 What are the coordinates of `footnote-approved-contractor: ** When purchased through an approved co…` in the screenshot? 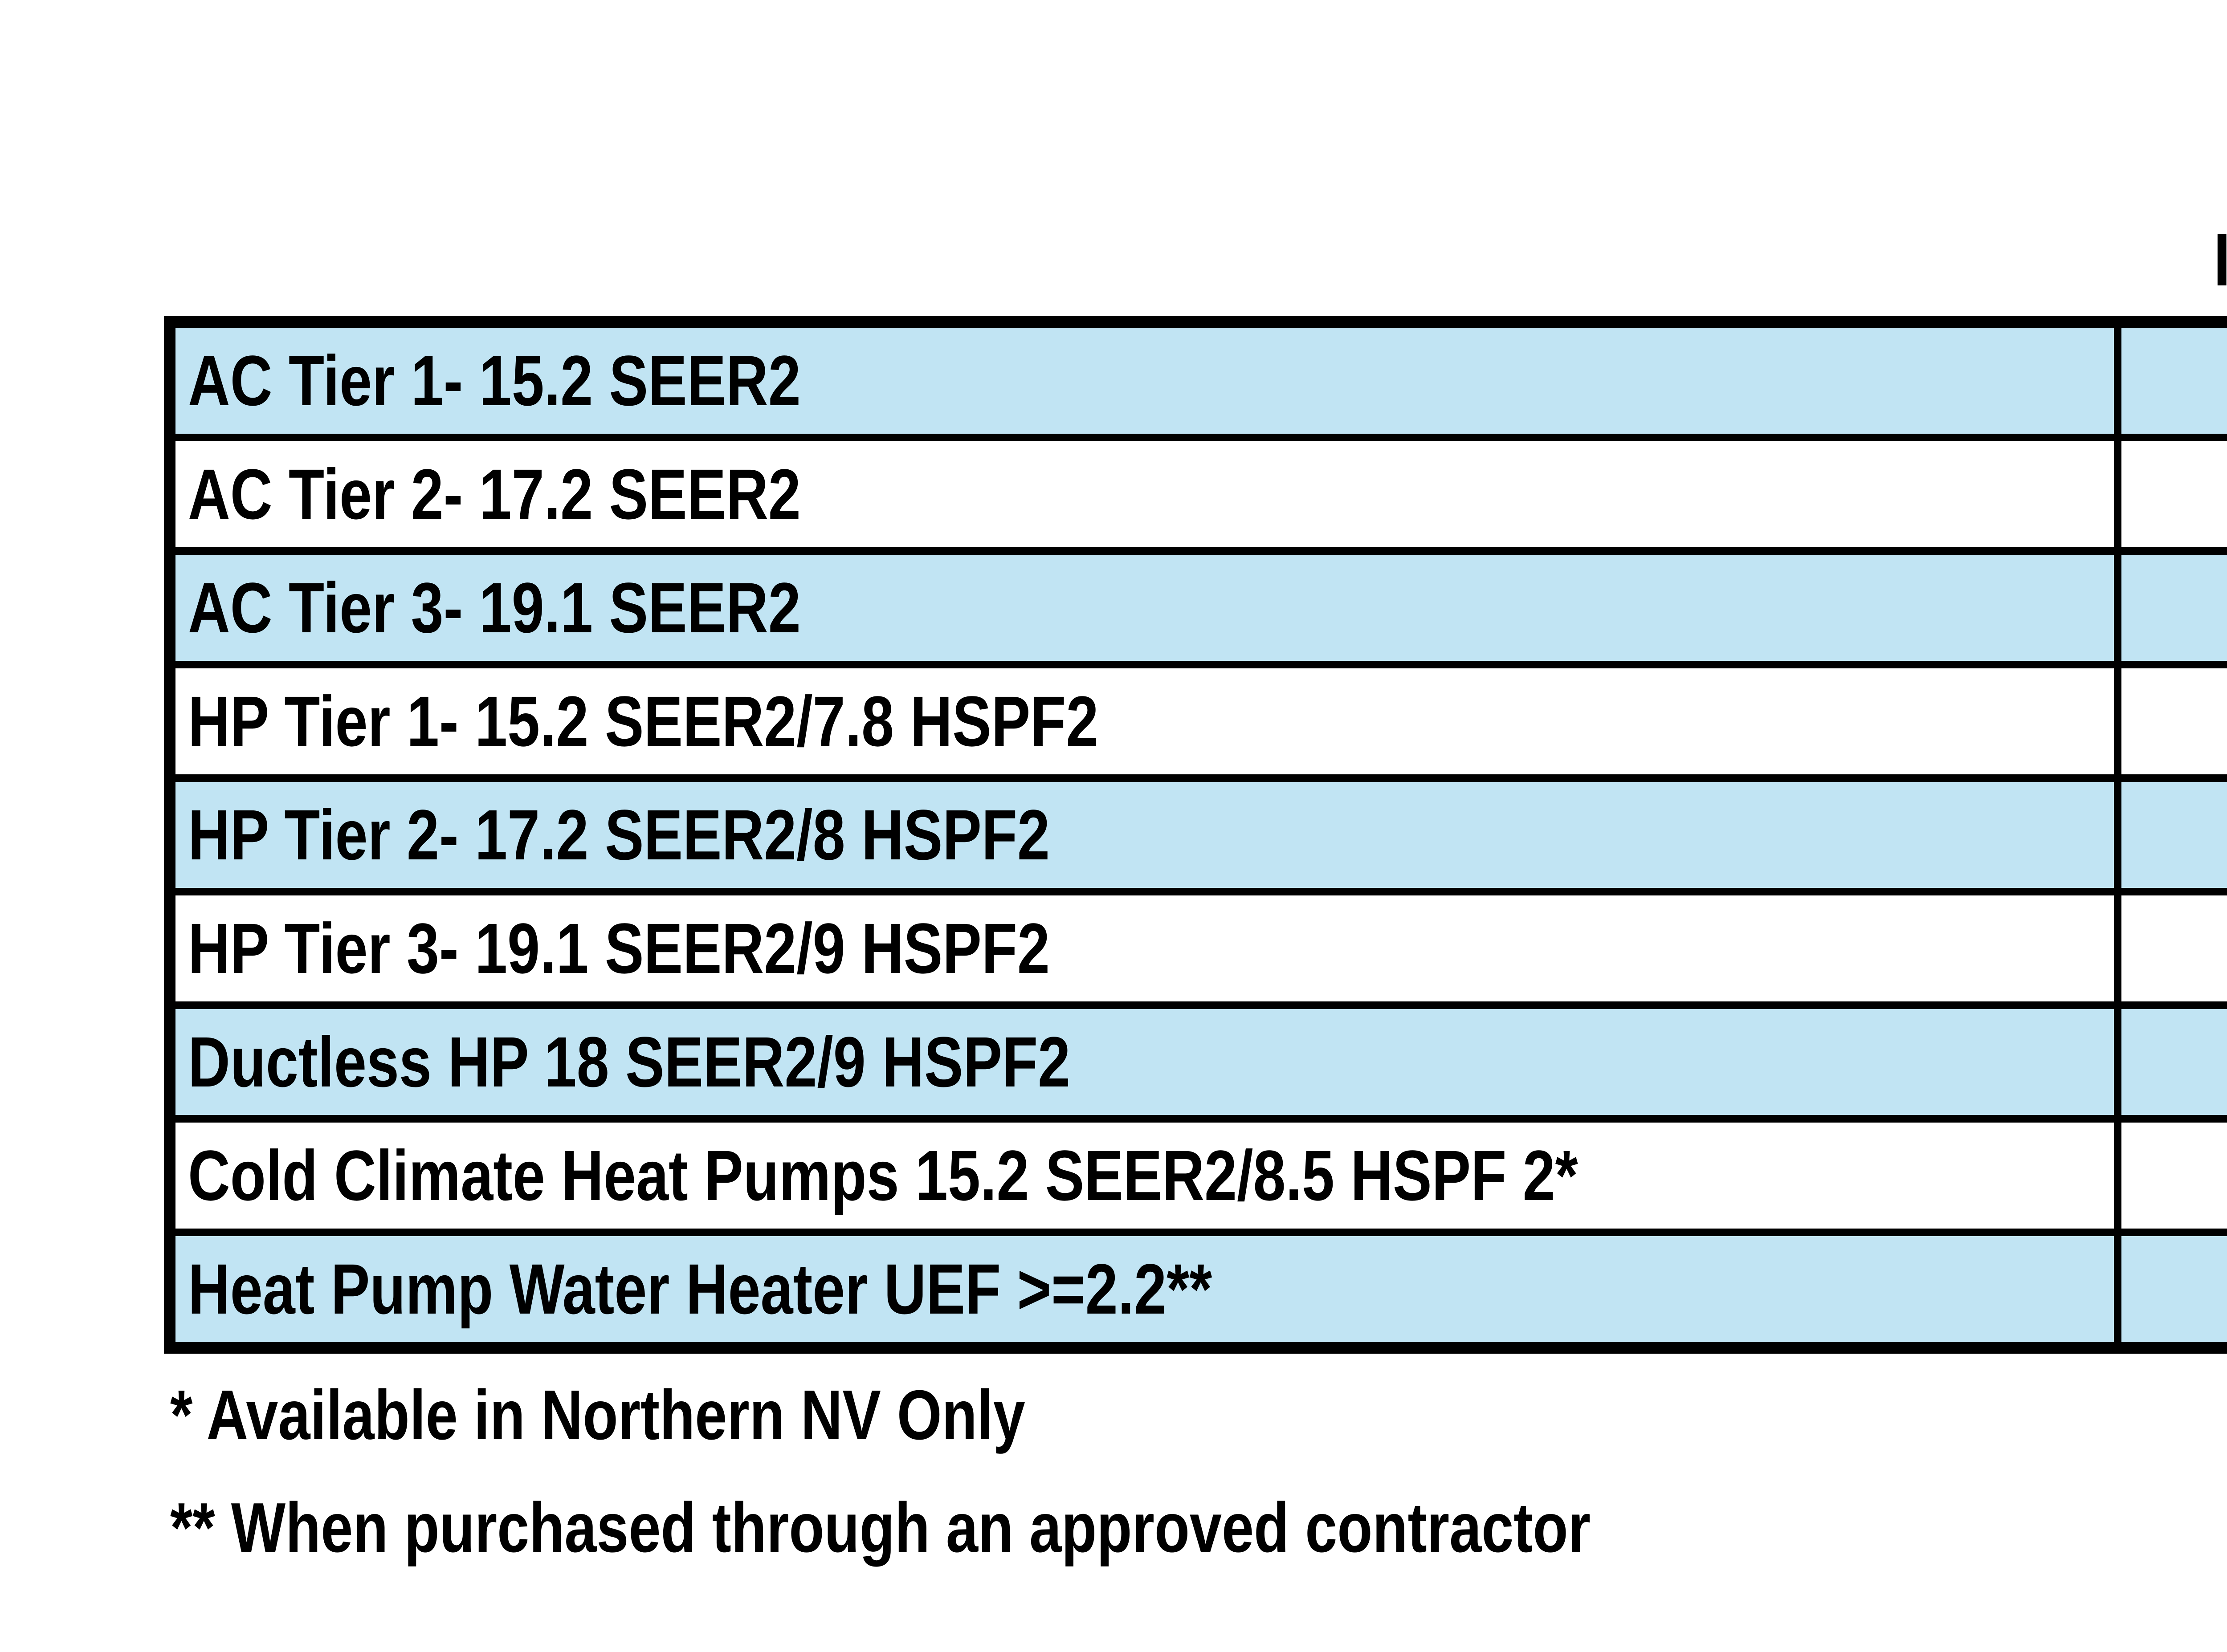 It's located at (1198, 1528).